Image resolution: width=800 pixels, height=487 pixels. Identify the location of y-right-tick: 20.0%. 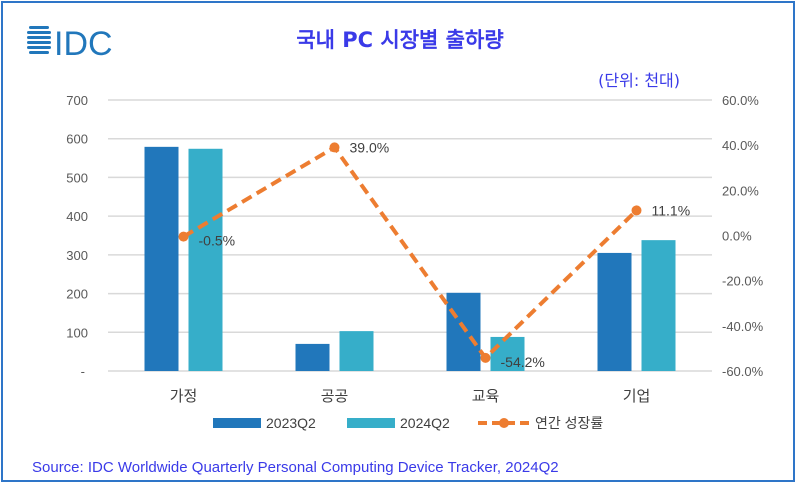
(740, 190).